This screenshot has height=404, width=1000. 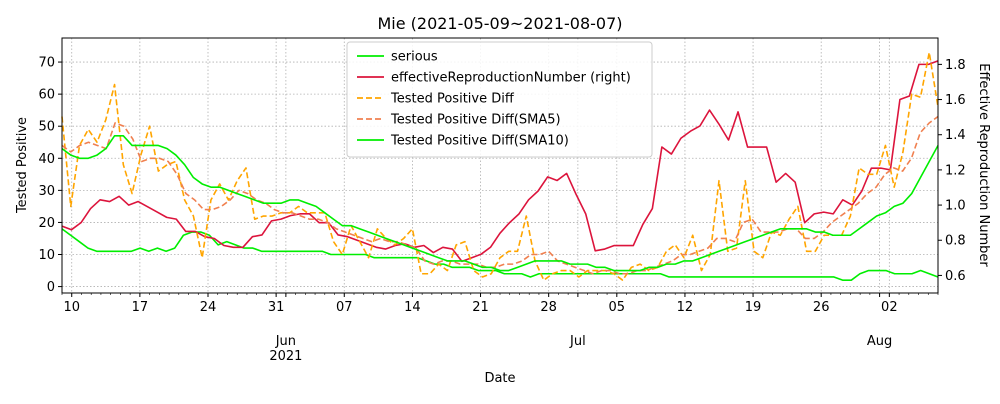 What do you see at coordinates (479, 141) in the screenshot?
I see `legend-label: Tested Positive Diff(SMA10)` at bounding box center [479, 141].